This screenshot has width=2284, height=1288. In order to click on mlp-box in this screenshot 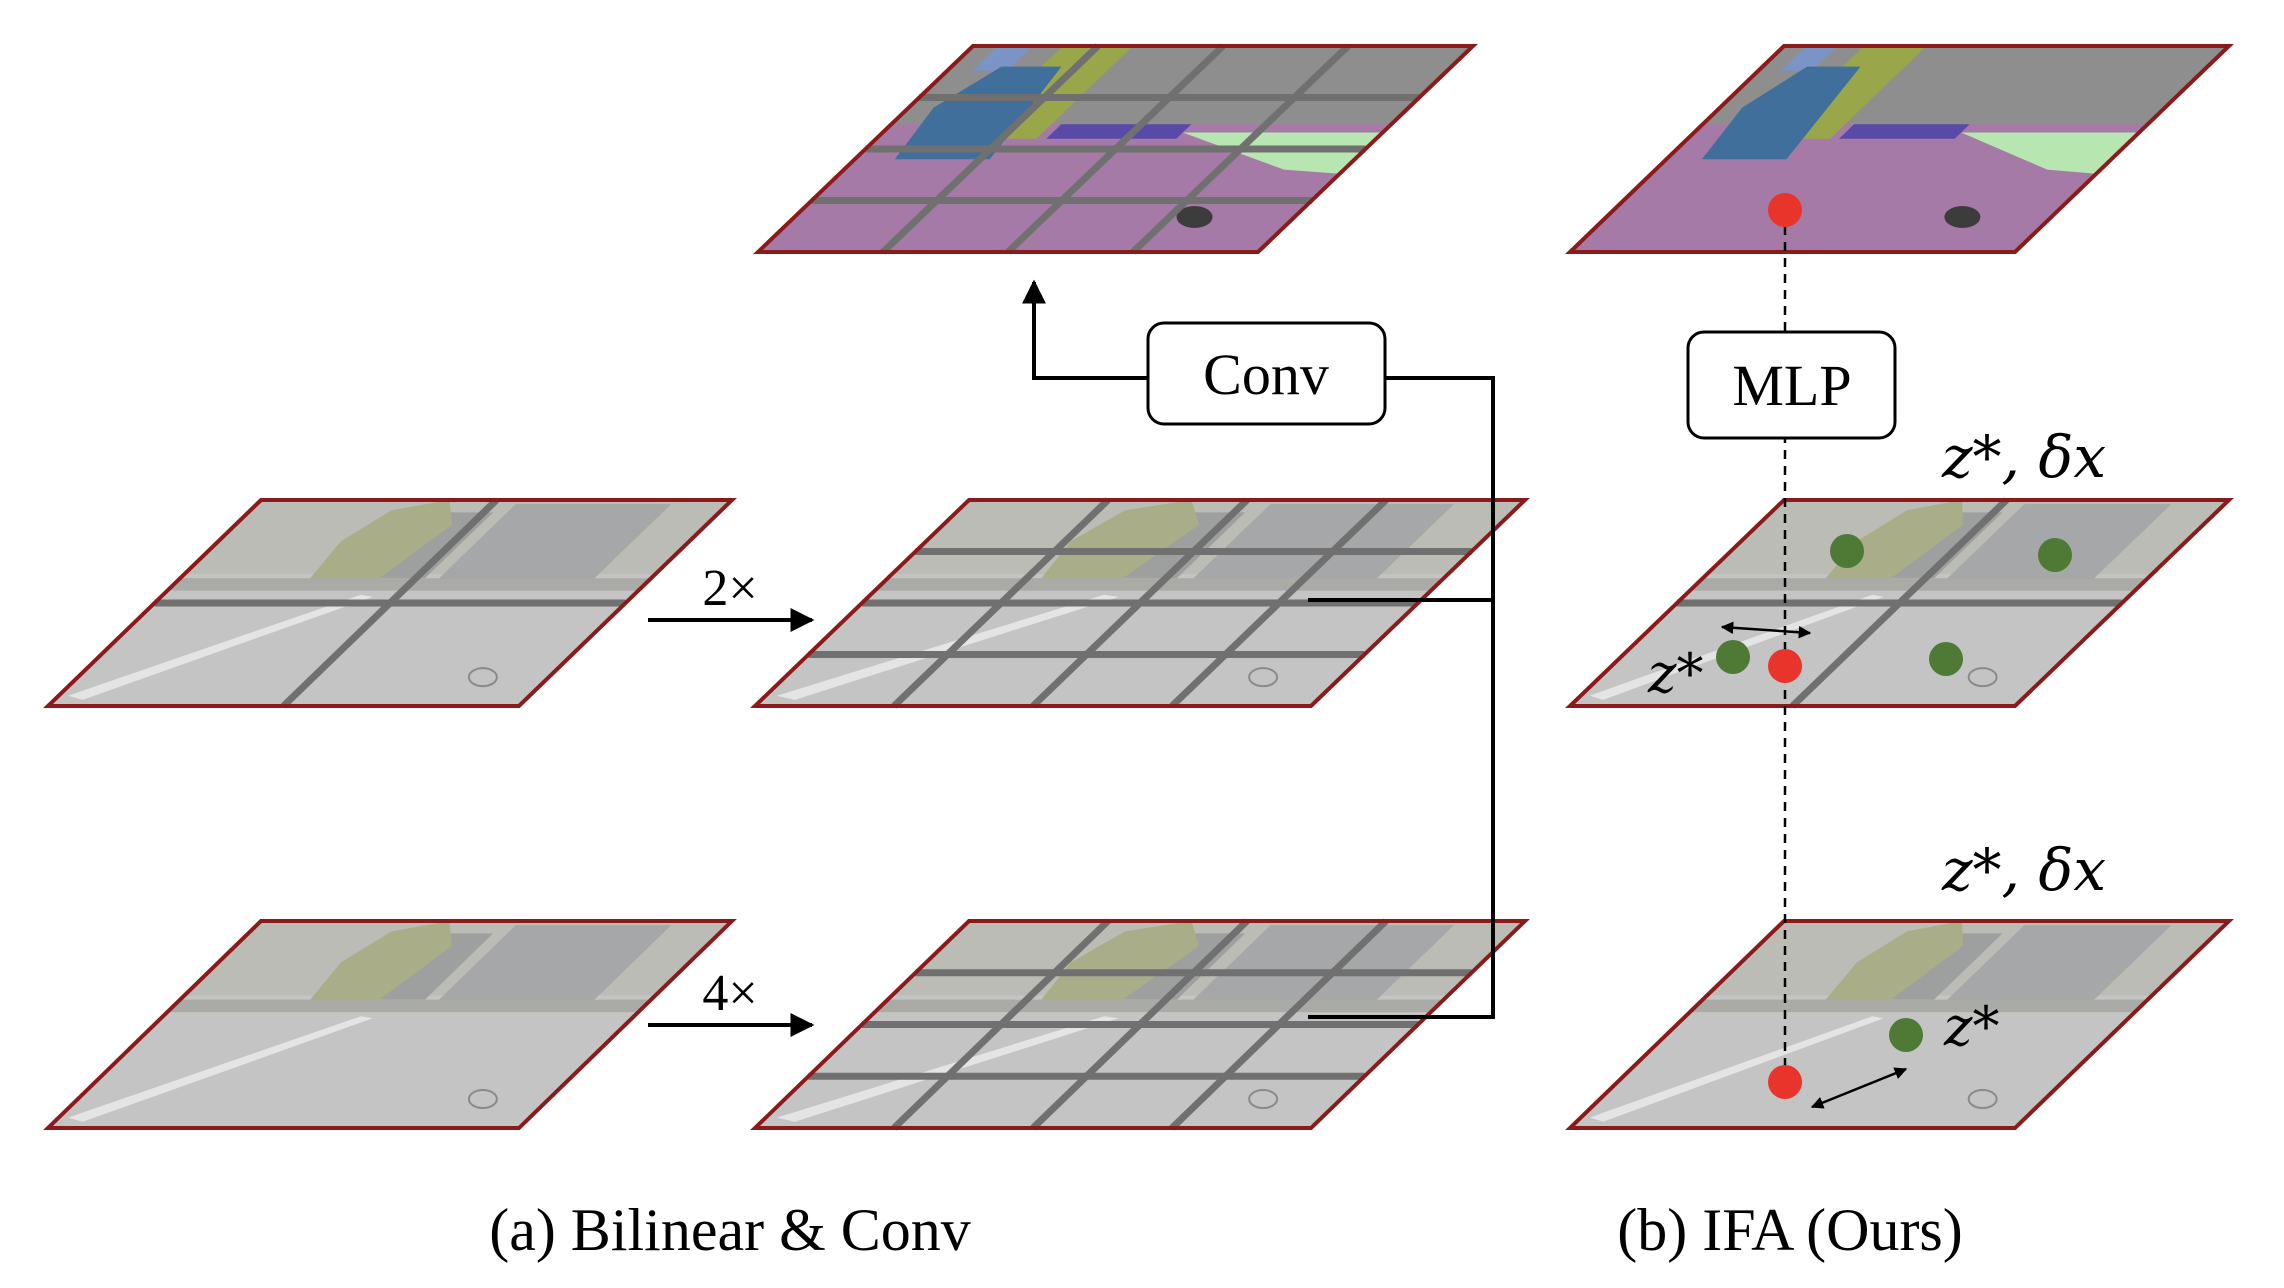, I will do `click(1791, 385)`.